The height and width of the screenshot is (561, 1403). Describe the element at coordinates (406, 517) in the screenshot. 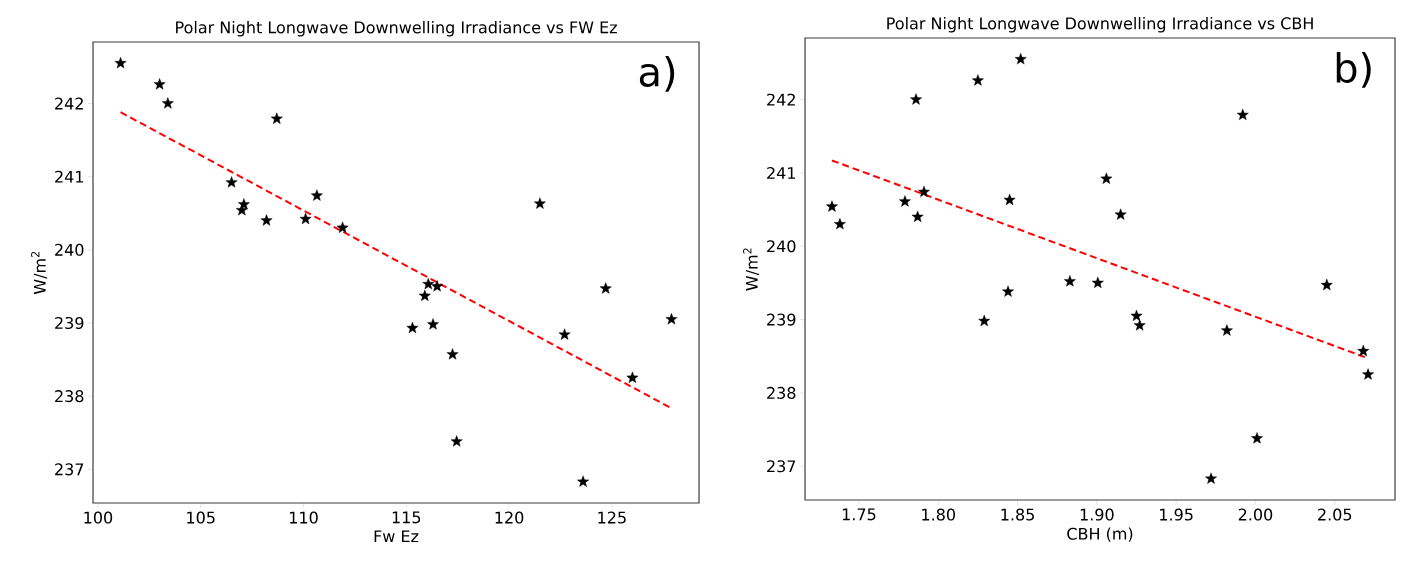

I see `x-tick-label: 115` at that location.